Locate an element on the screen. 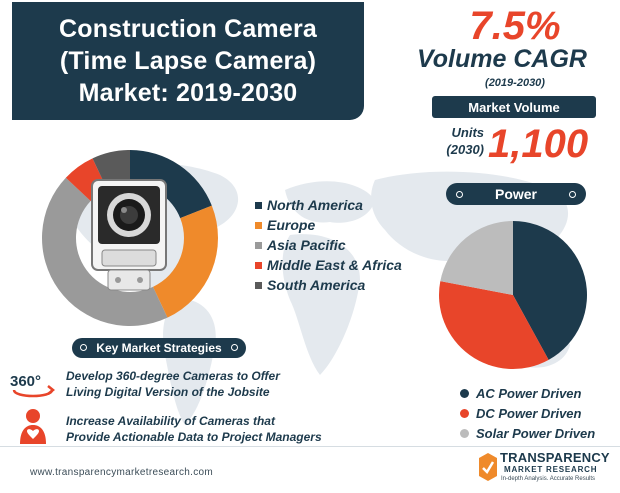 This screenshot has height=493, width=620. legend-item-ac-power: AC Power Driven is located at coordinates (527, 393).